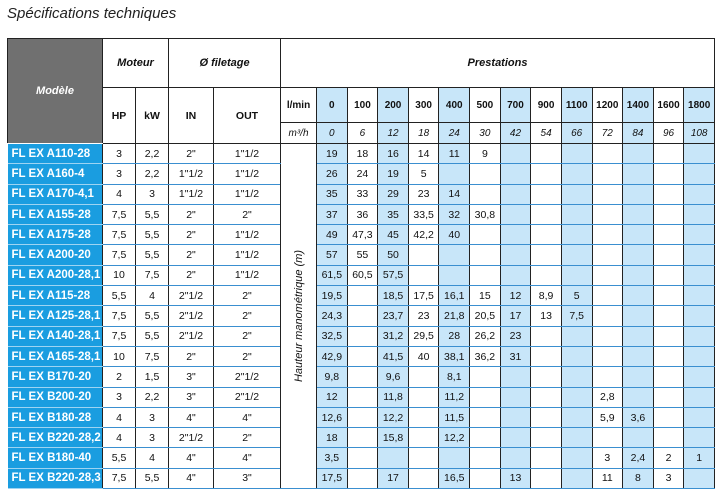 This screenshot has height=493, width=718. I want to click on table-row: FL EX A175-28 7,5 5,5 2" 1"1/2 49 47,3 45 42,2 40, so click(361, 235).